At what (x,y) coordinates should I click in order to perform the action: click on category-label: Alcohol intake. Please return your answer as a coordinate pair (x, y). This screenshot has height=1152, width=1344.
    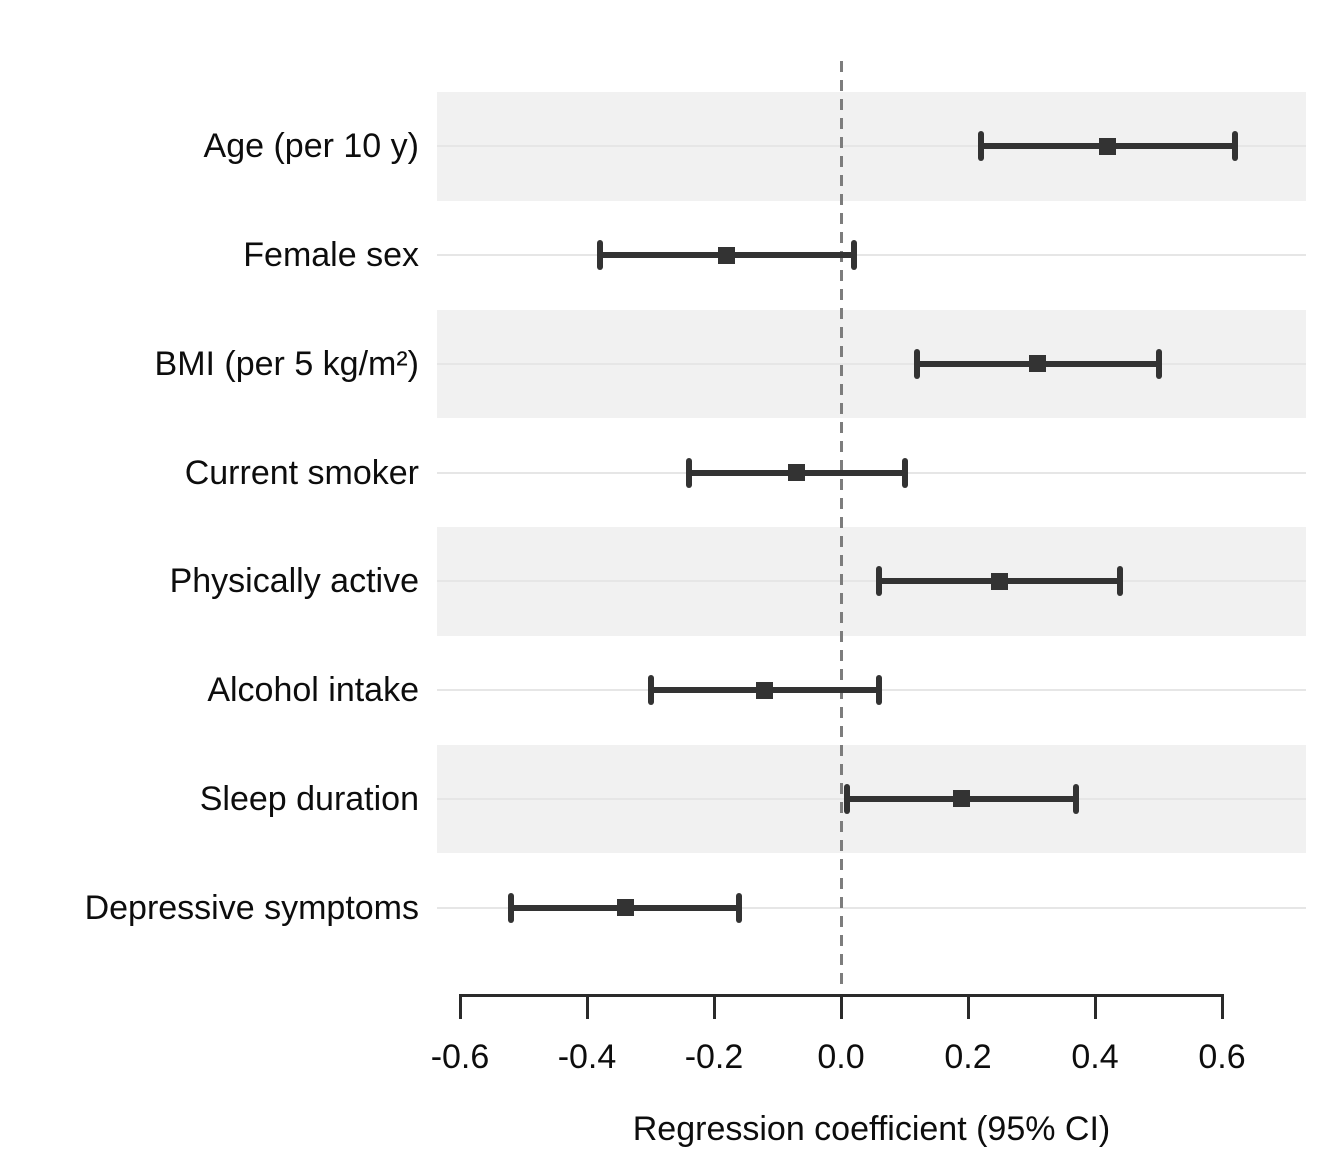
    Looking at the image, I should click on (313, 690).